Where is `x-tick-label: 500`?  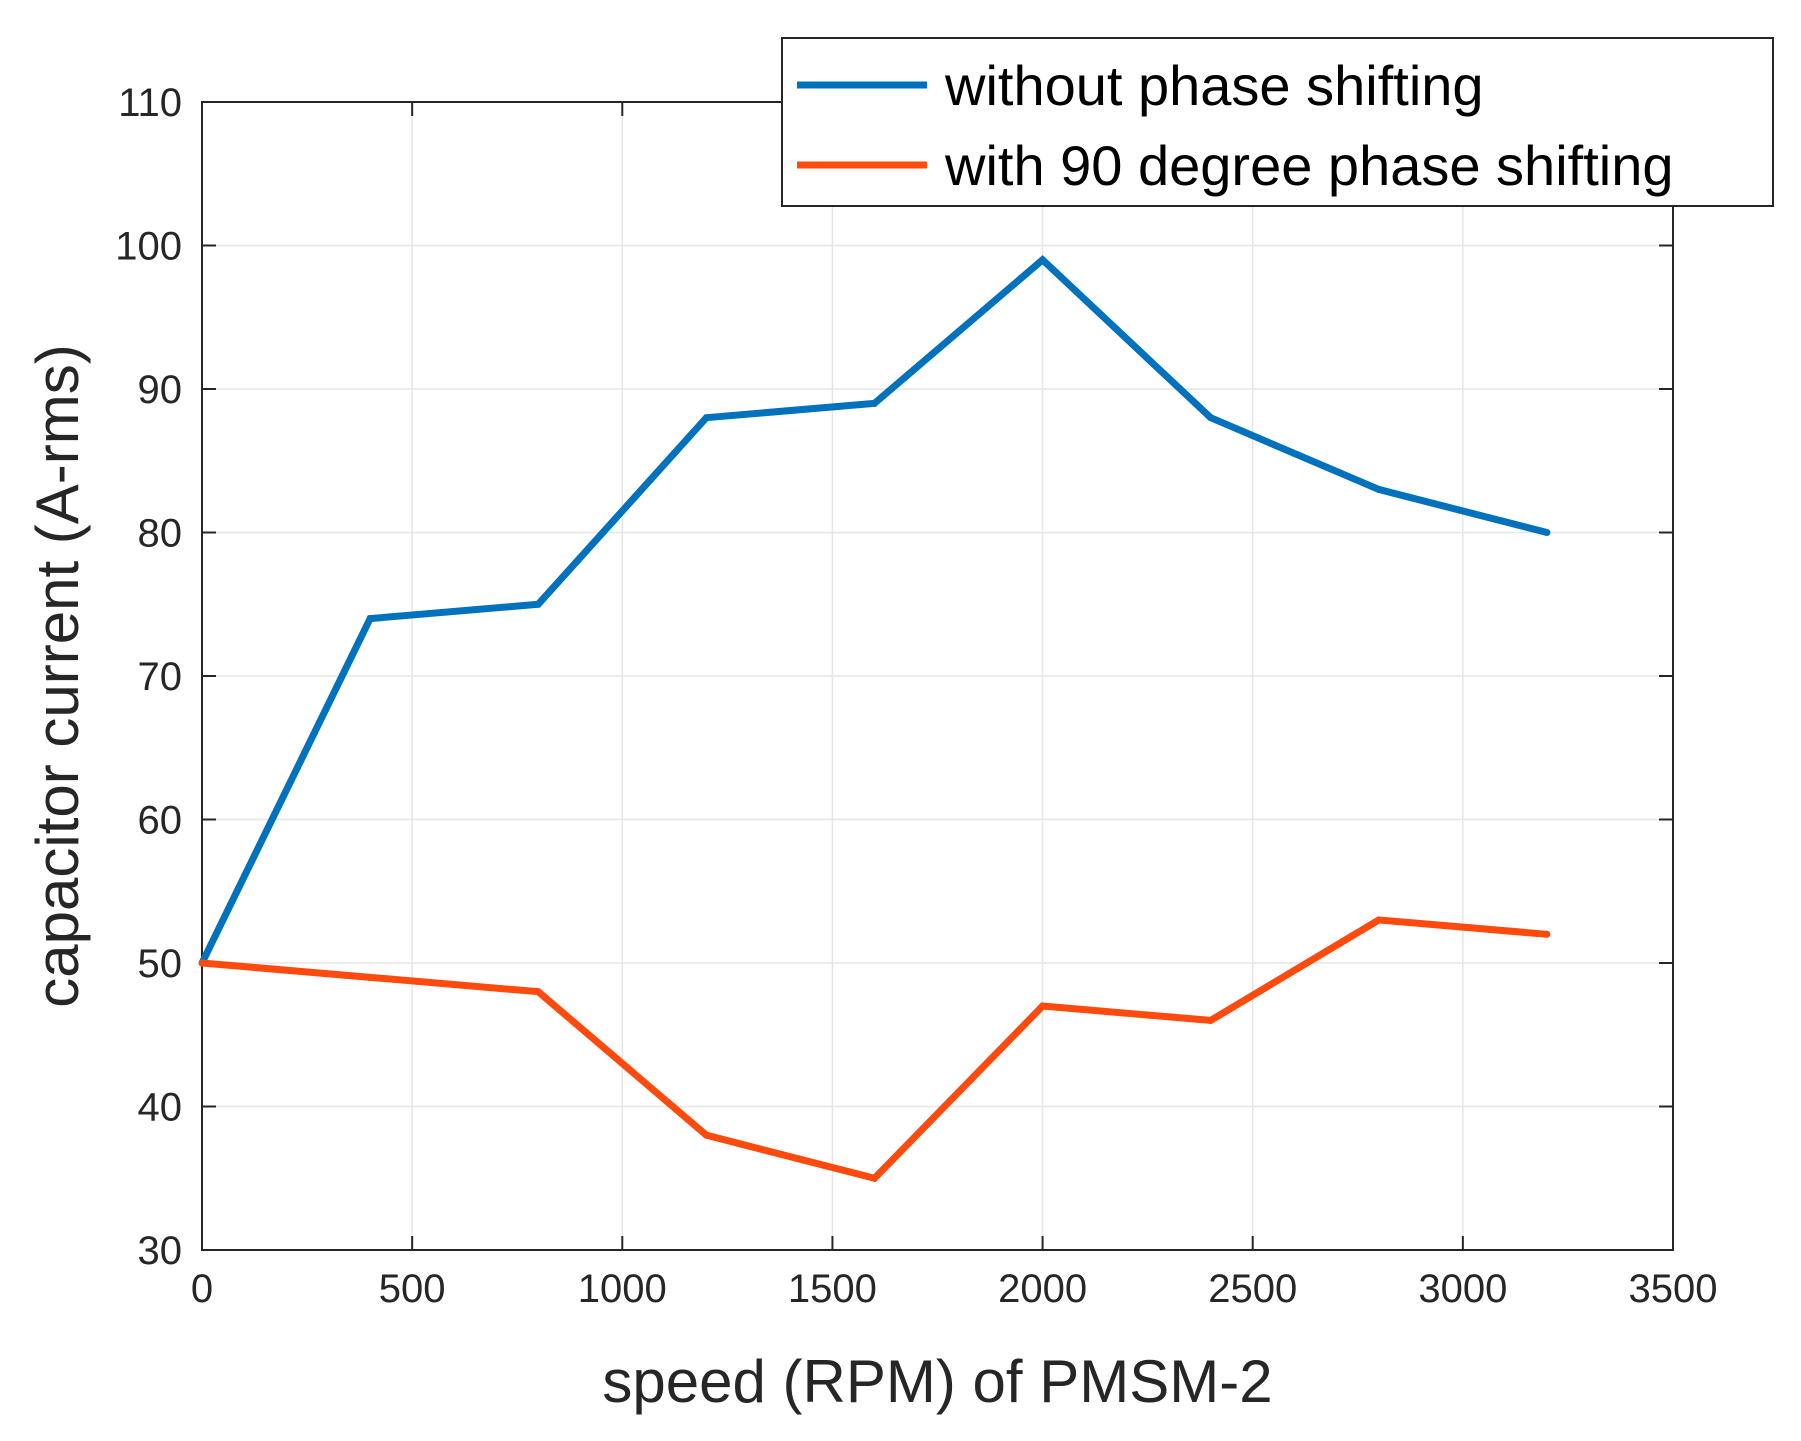 x-tick-label: 500 is located at coordinates (412, 1289).